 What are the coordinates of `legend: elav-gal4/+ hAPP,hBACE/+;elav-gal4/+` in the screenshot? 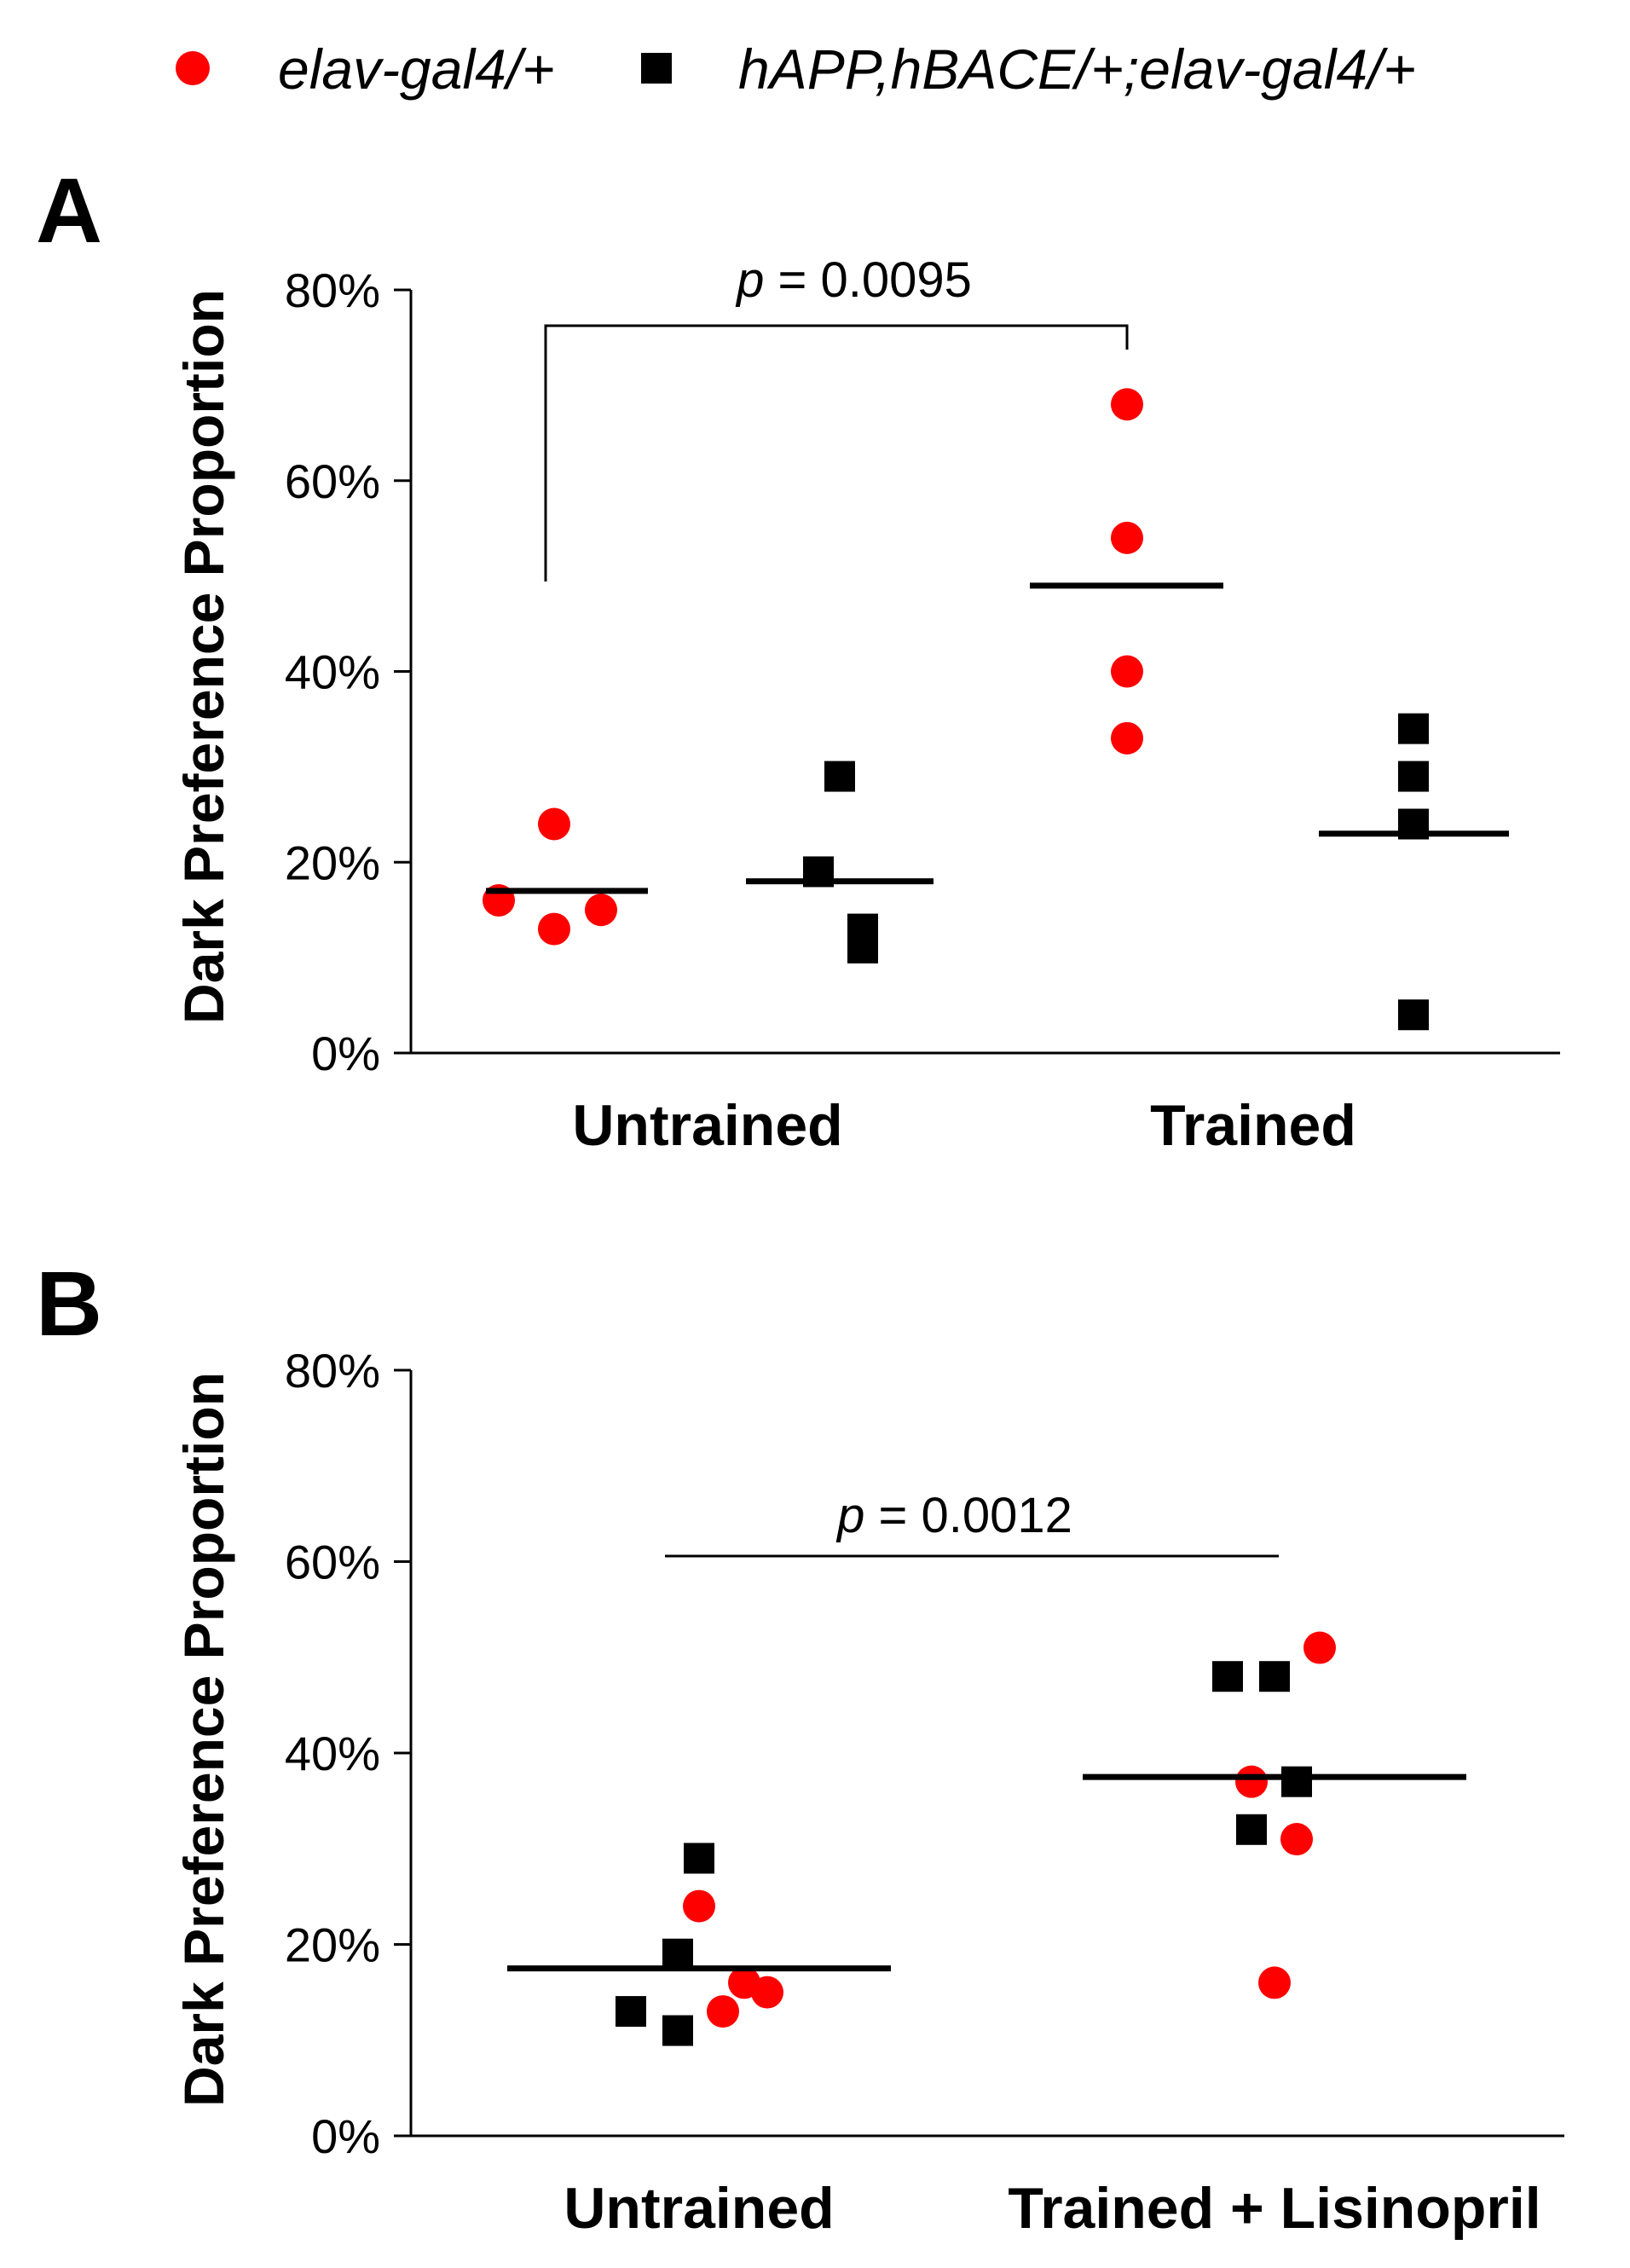 It's located at (796, 70).